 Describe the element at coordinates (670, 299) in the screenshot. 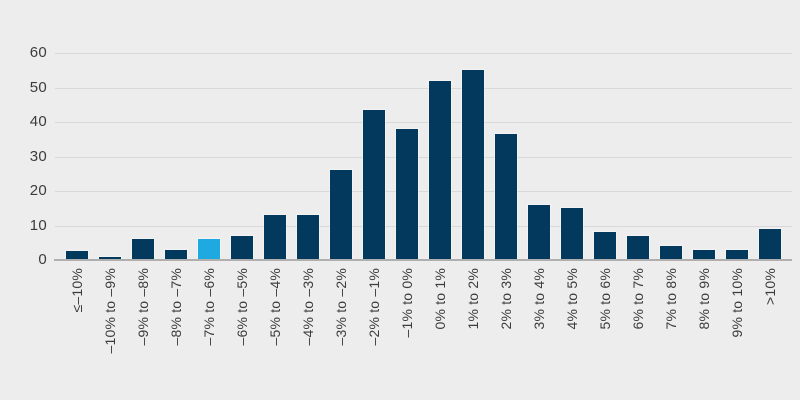

I see `x-tick-label: 7% to 8%` at that location.